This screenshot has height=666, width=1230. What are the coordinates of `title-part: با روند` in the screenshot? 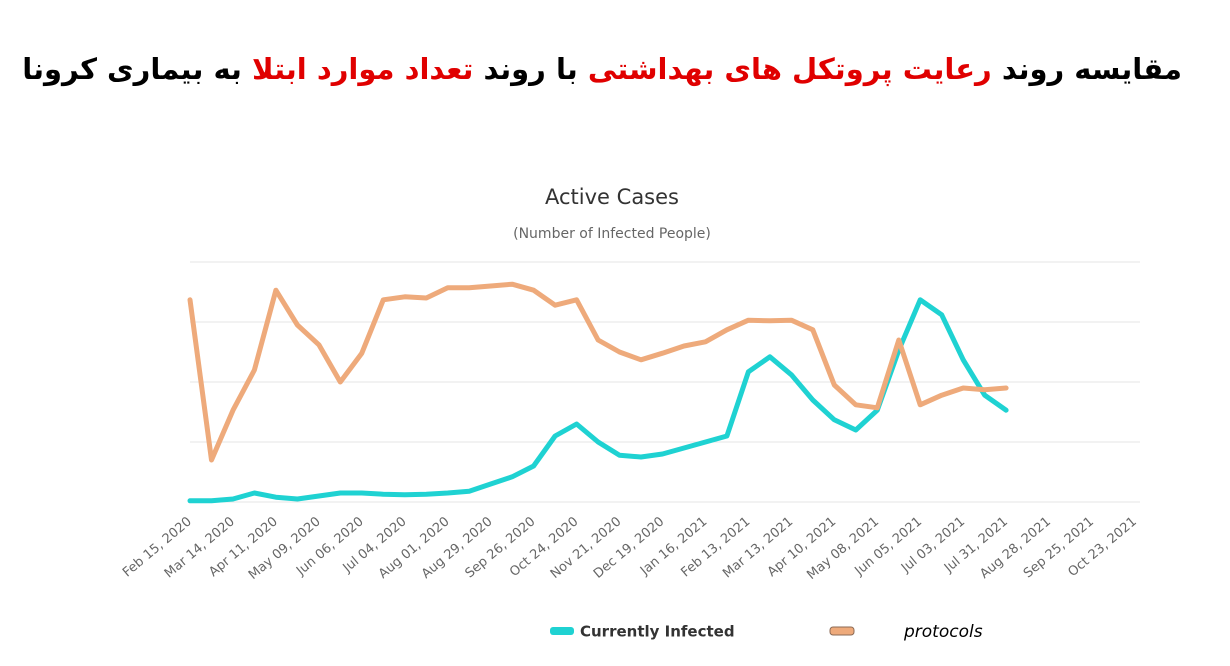 It's located at (530, 69).